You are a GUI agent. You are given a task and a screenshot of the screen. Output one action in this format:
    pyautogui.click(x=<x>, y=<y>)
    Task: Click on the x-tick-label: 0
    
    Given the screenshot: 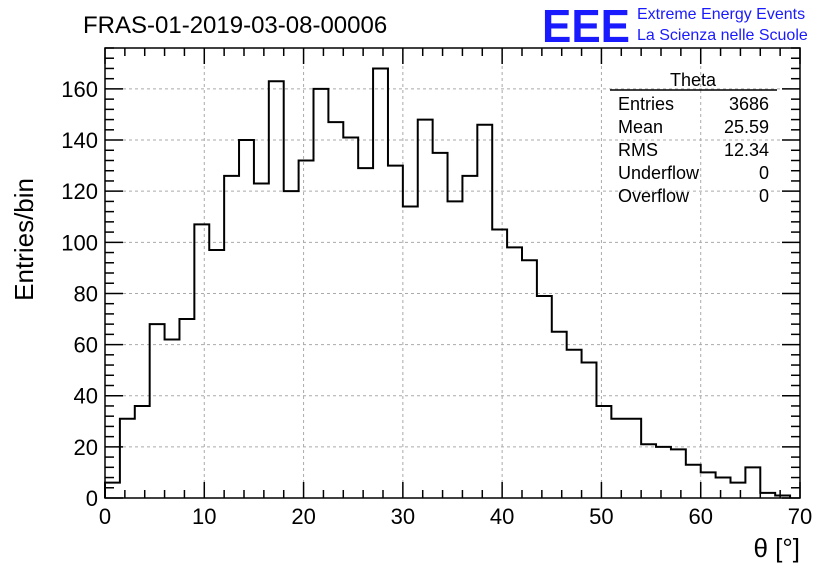 What is the action you would take?
    pyautogui.click(x=105, y=516)
    